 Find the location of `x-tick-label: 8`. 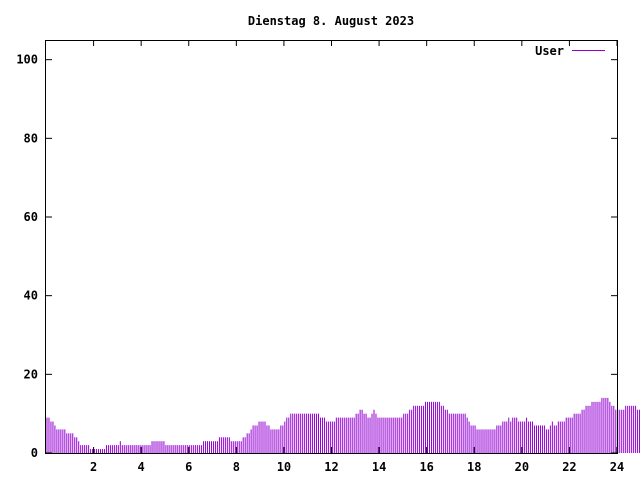

x-tick-label: 8 is located at coordinates (236, 467).